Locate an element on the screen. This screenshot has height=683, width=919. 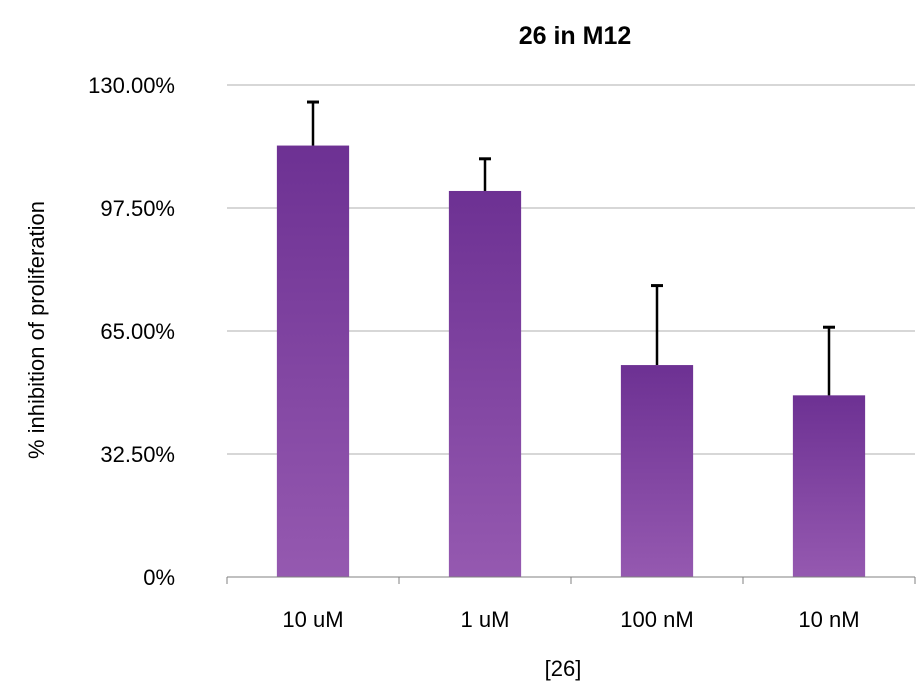
x-tick-label: 10 uM is located at coordinates (312, 619).